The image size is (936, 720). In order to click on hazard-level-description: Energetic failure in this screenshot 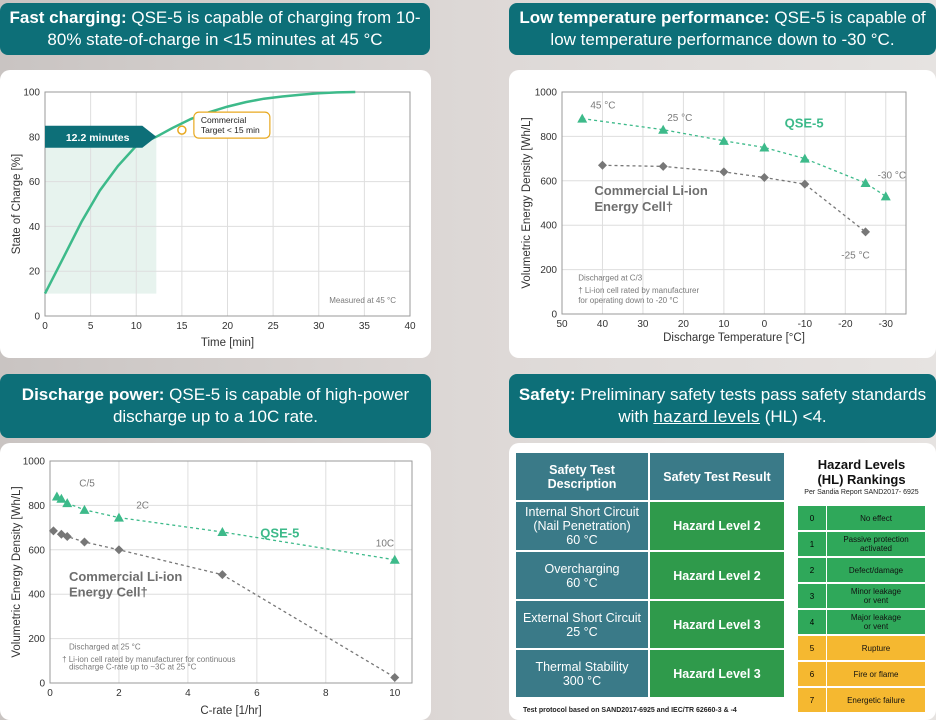, I will do `click(876, 700)`.